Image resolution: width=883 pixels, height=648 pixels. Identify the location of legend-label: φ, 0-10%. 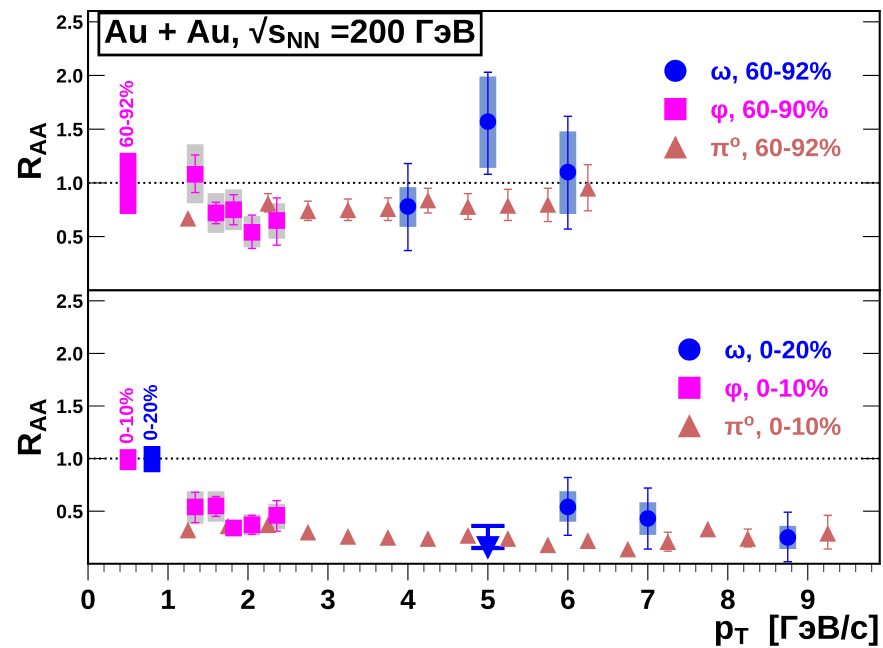
(776, 390).